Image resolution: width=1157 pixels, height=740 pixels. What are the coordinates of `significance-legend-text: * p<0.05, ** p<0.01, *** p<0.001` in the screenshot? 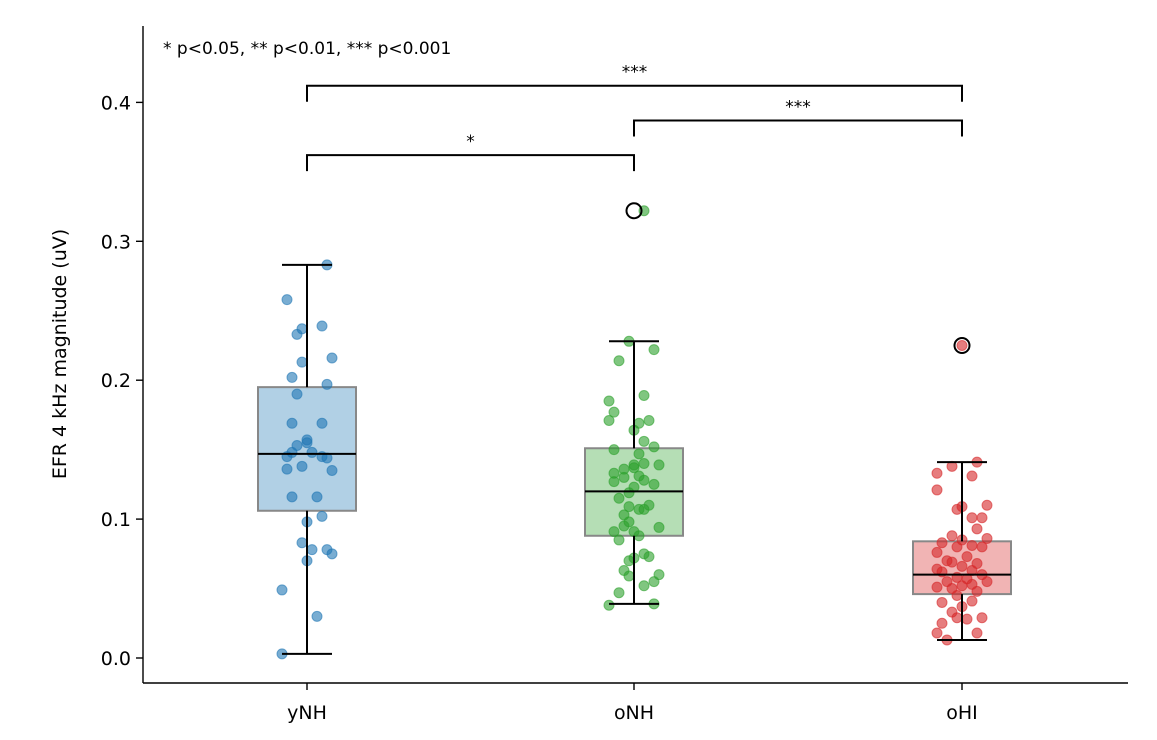 It's located at (307, 49).